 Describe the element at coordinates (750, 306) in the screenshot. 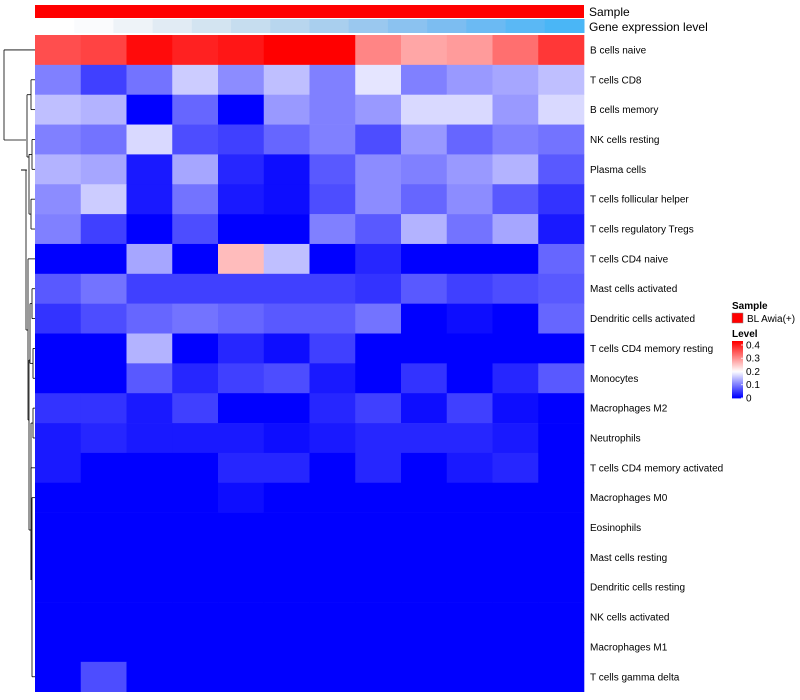

I see `legend-sample-title: Sample` at that location.